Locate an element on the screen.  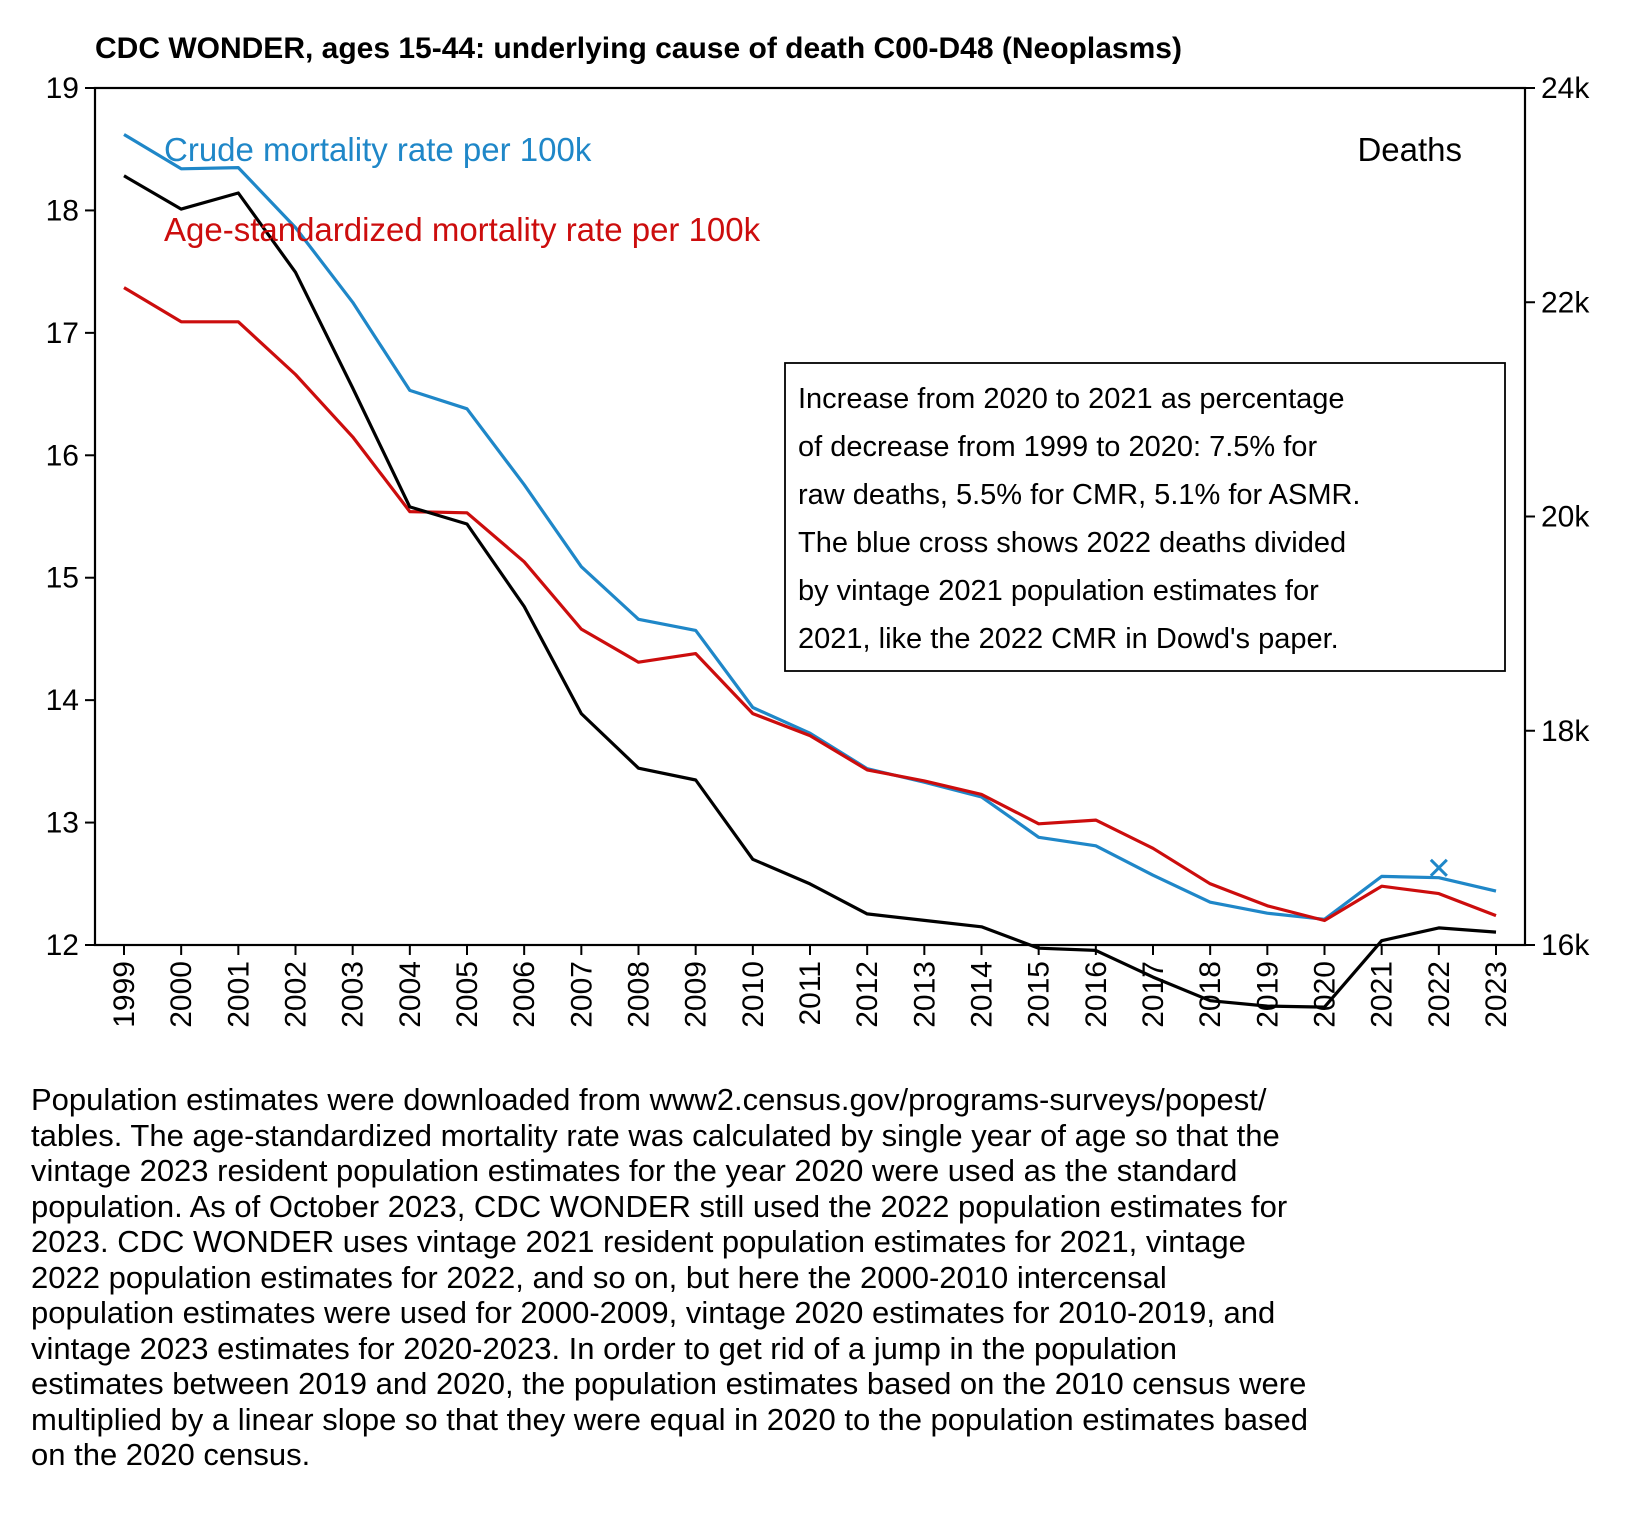
annotation-line: 2021, like the 2022 CMR in Dowd's paper. is located at coordinates (1068, 639).